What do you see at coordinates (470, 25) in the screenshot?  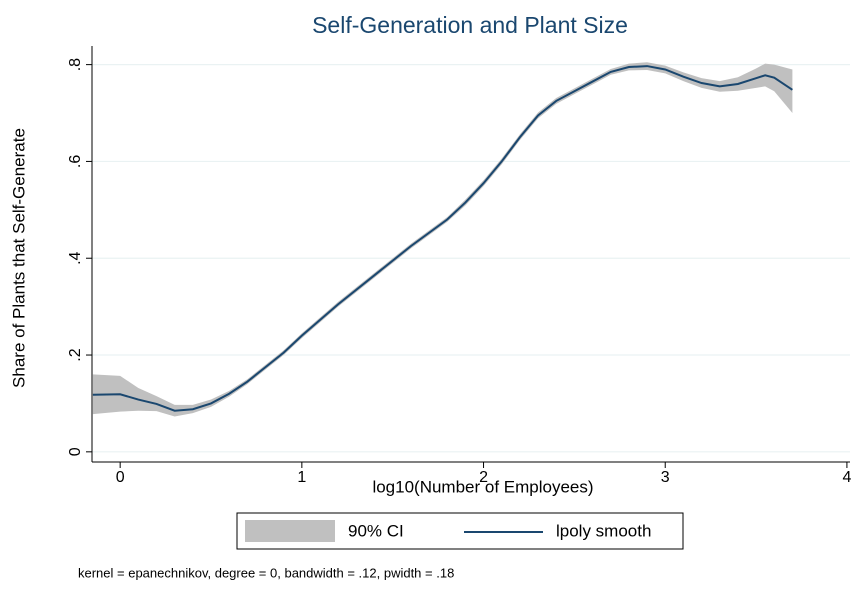 I see `chart-title: Self-Generation and Plant Size` at bounding box center [470, 25].